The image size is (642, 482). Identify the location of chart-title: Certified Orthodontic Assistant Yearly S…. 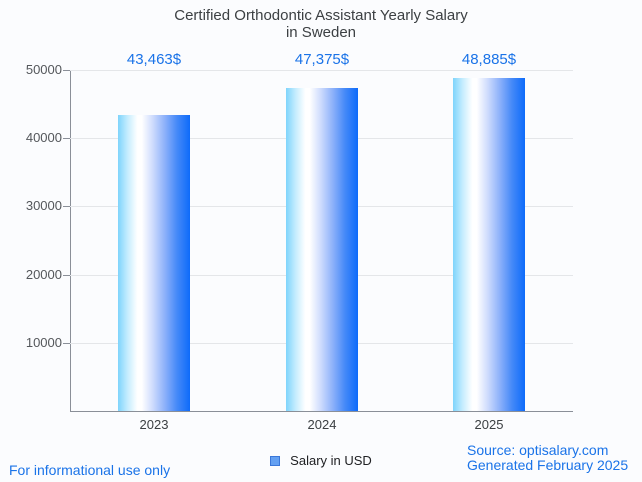
(321, 24).